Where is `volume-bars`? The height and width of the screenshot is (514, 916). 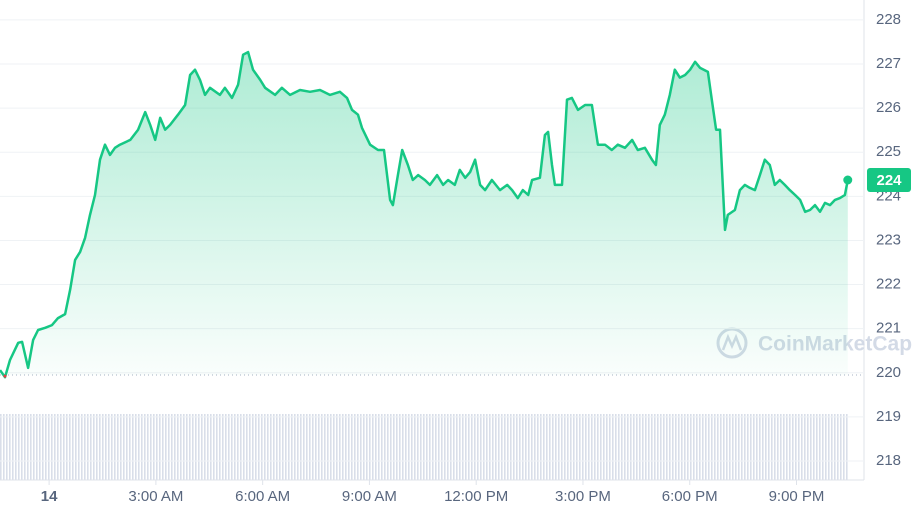 volume-bars is located at coordinates (424, 447).